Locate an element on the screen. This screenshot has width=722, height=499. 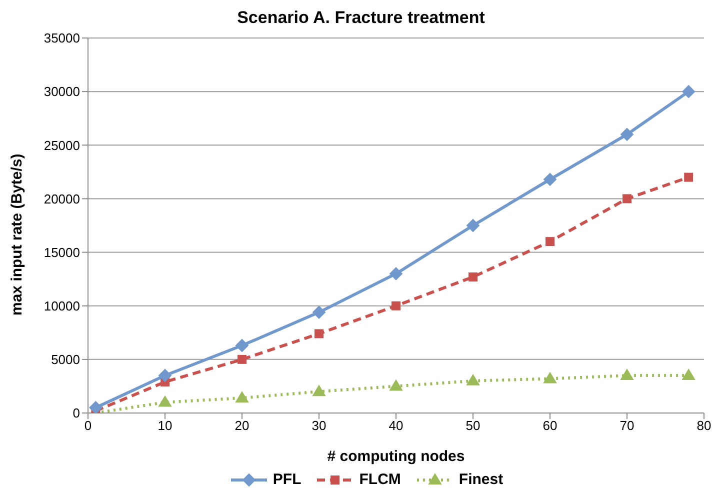
x-axis-title: # computing nodes is located at coordinates (396, 456).